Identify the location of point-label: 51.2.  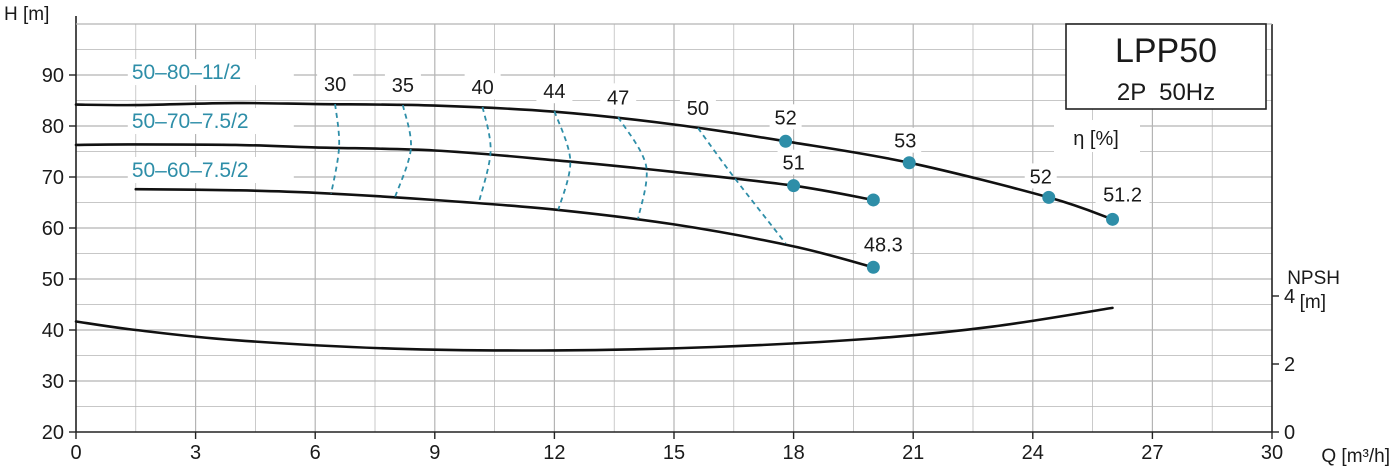
(1122, 195).